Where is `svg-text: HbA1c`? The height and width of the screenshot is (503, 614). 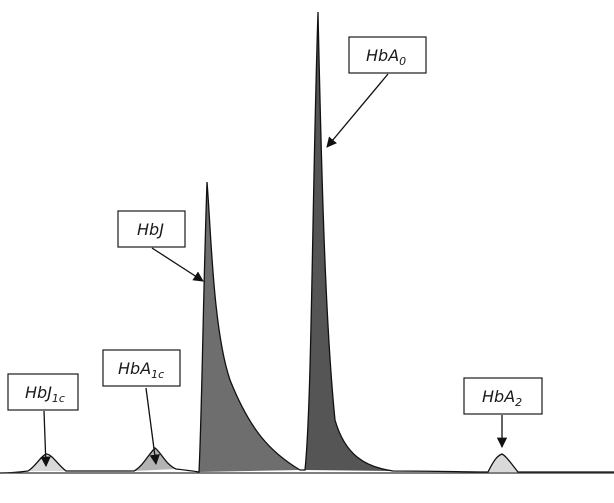 svg-text: HbA1c is located at coordinates (141, 370).